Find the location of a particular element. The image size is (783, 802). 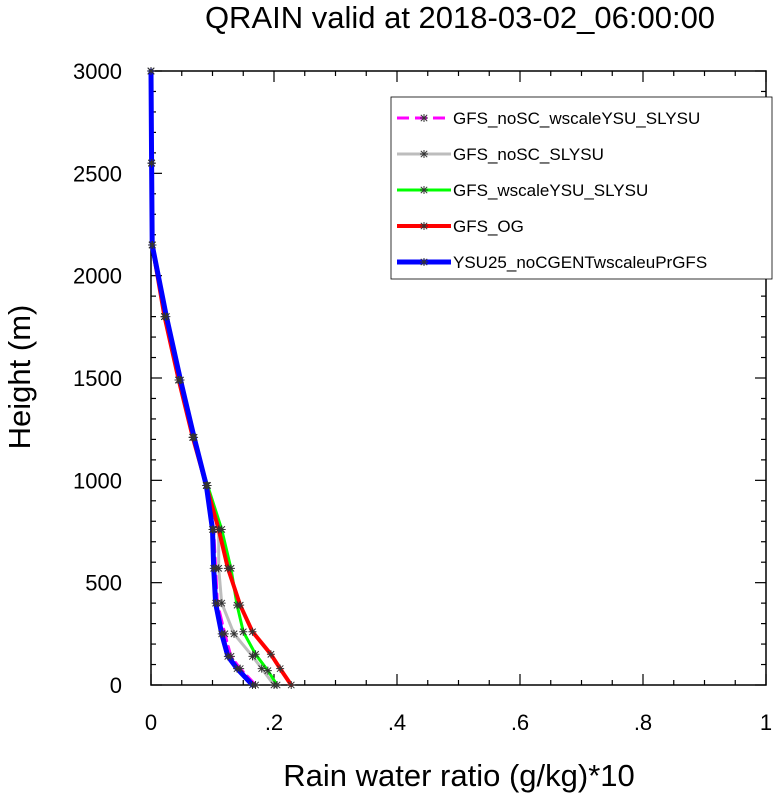

legend-box is located at coordinates (581, 188).